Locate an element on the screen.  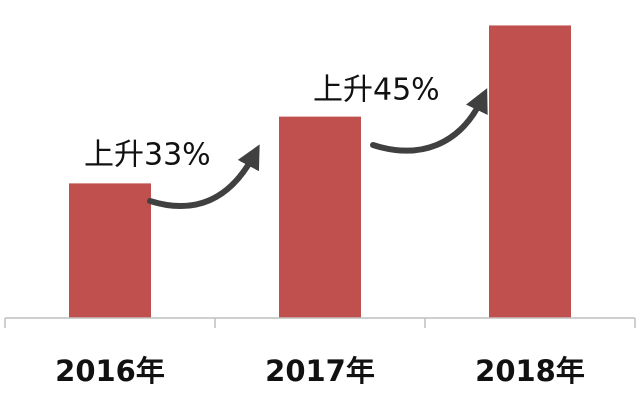
x-tick-label: 2018年 is located at coordinates (530, 371).